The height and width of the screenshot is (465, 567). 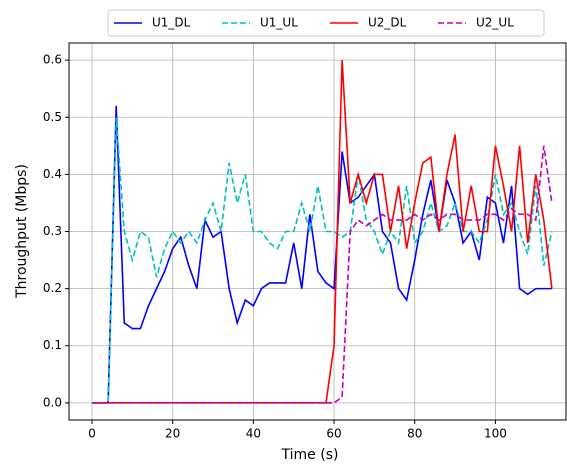 What do you see at coordinates (22, 231) in the screenshot?
I see `y-axis-label: Throughput (Mbps)` at bounding box center [22, 231].